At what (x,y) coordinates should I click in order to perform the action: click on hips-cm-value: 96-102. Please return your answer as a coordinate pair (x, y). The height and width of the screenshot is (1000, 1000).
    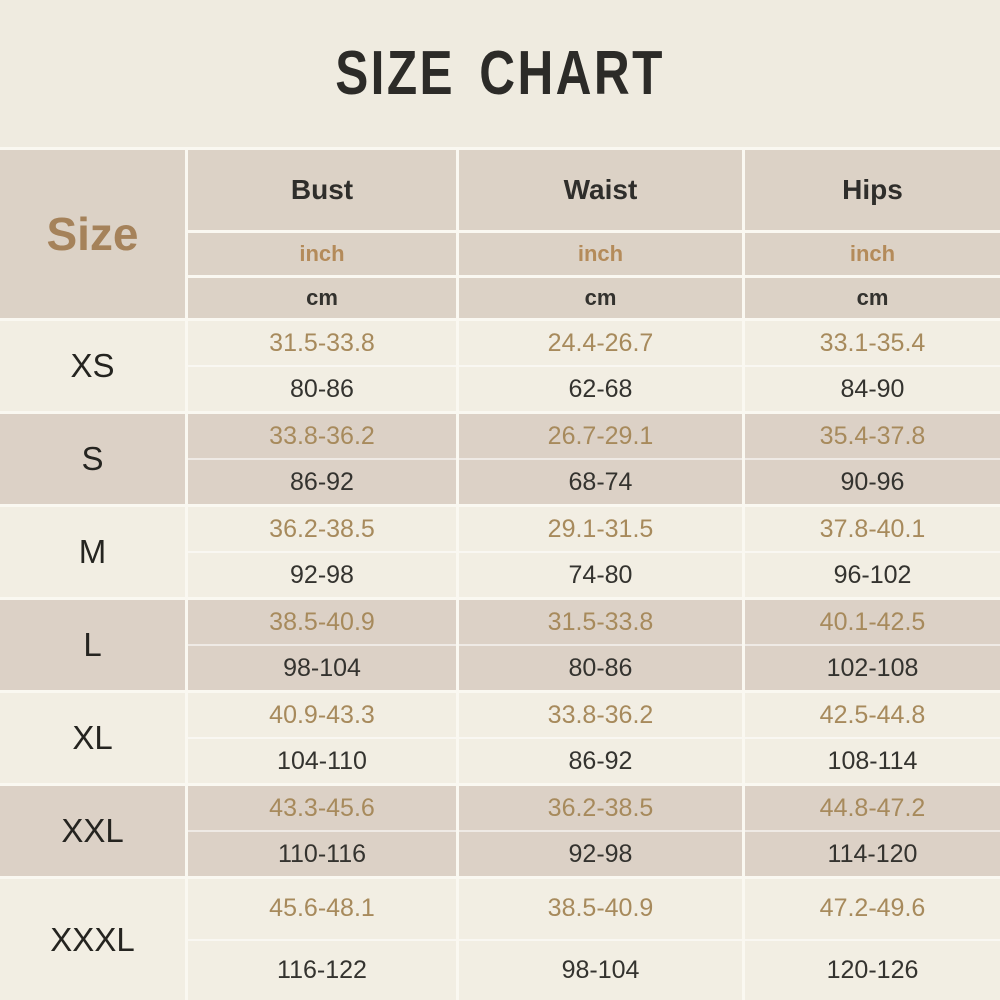
    Looking at the image, I should click on (872, 574).